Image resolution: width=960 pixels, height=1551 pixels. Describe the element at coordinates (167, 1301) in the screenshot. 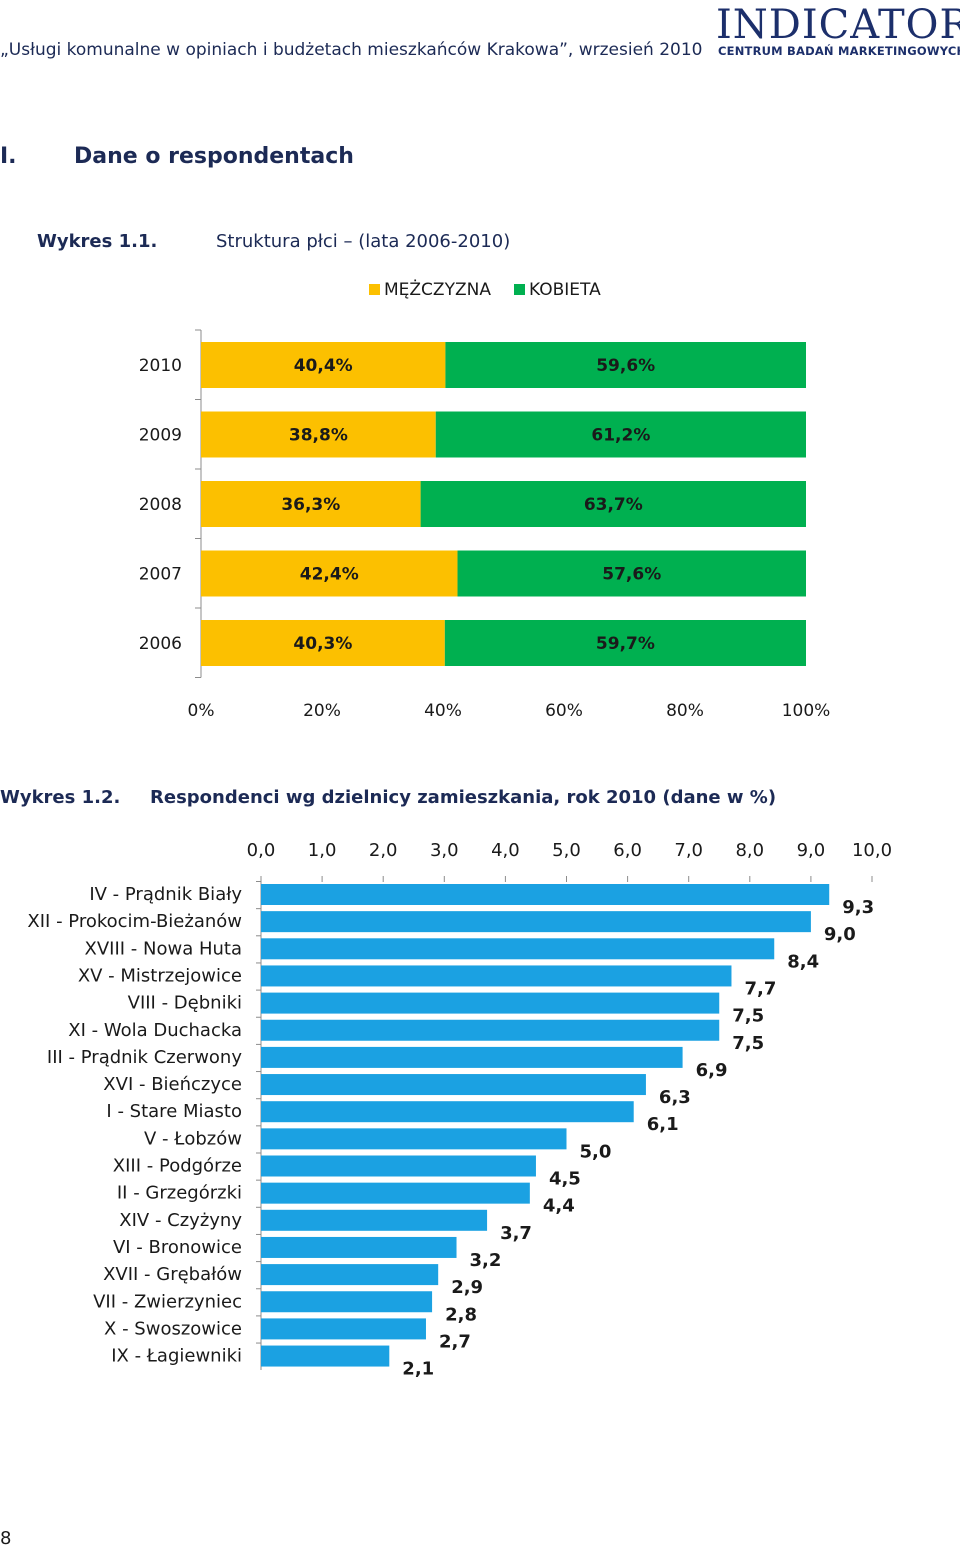

I see `category-label: VII - Zwierzyniec` at that location.